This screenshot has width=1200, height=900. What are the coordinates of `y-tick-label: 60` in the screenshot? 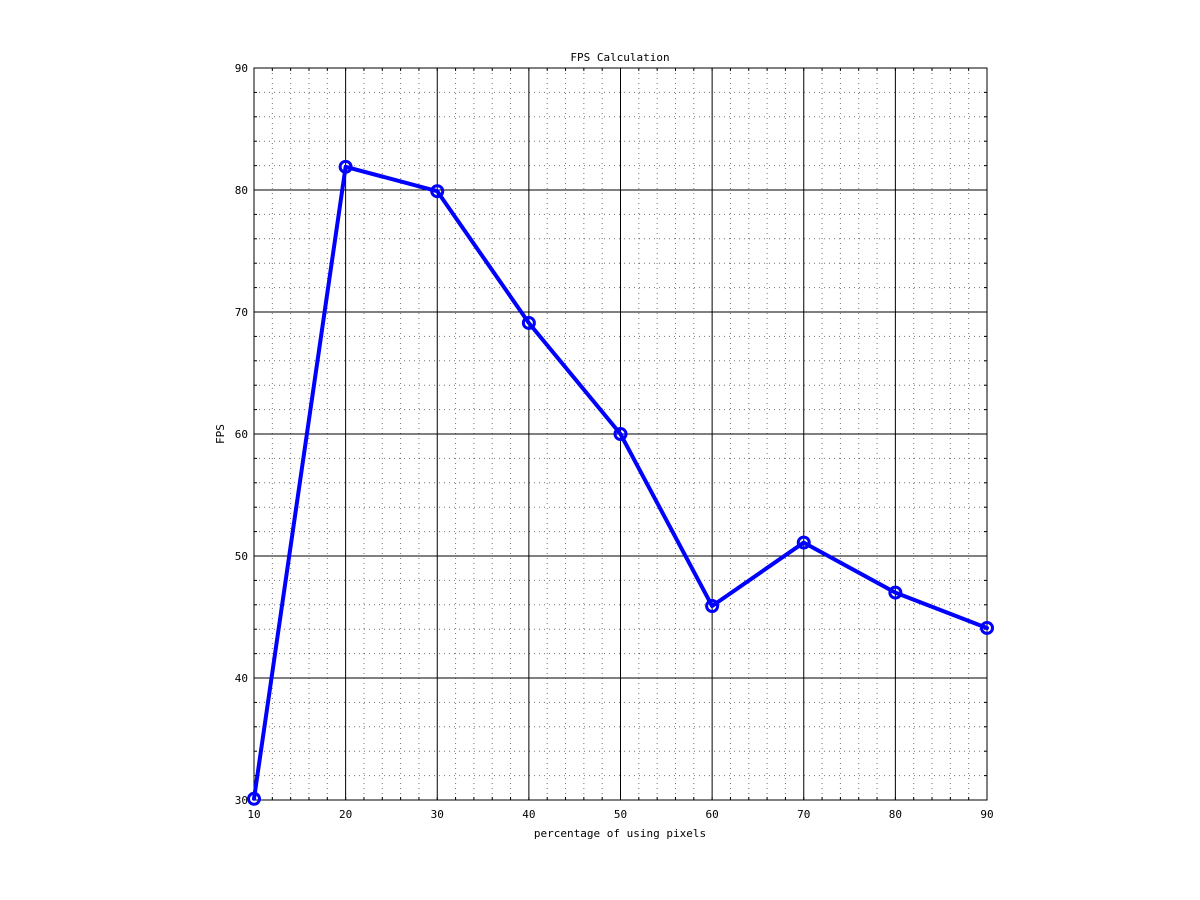 It's located at (241, 434).